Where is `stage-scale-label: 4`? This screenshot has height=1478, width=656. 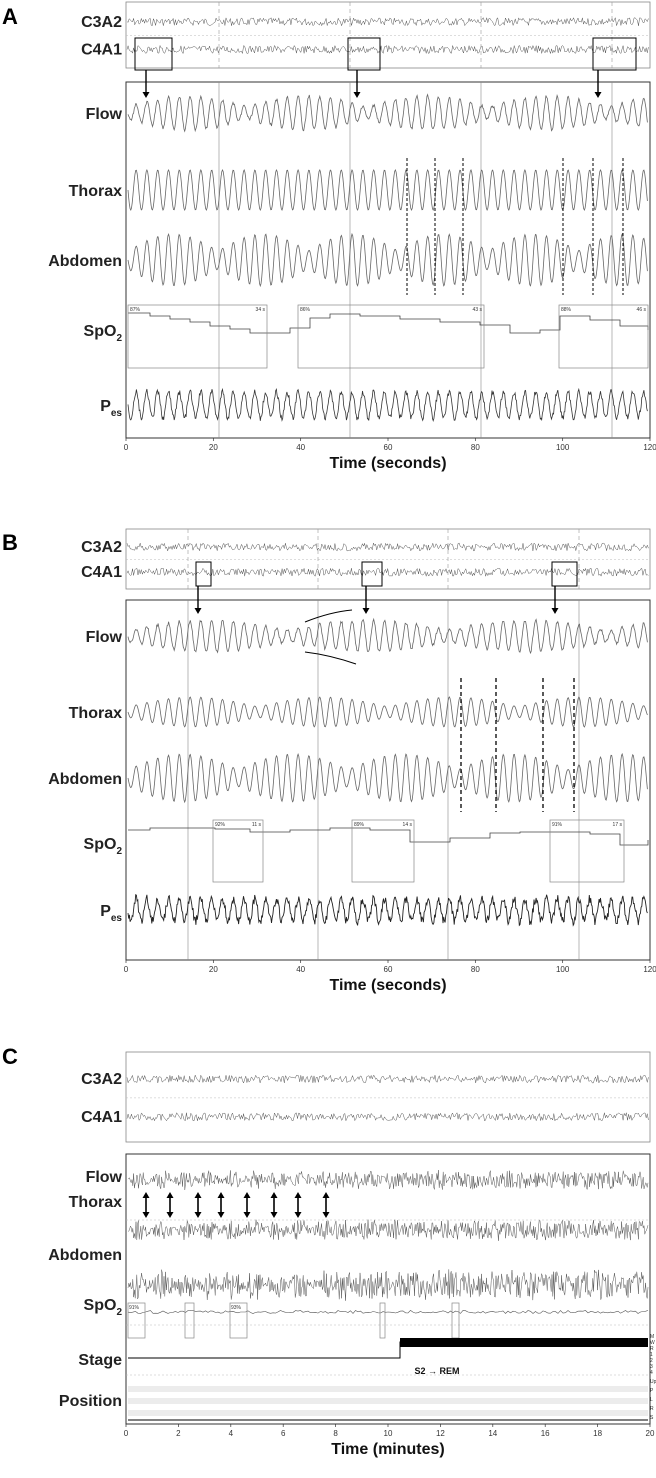 stage-scale-label: 4 is located at coordinates (651, 1373).